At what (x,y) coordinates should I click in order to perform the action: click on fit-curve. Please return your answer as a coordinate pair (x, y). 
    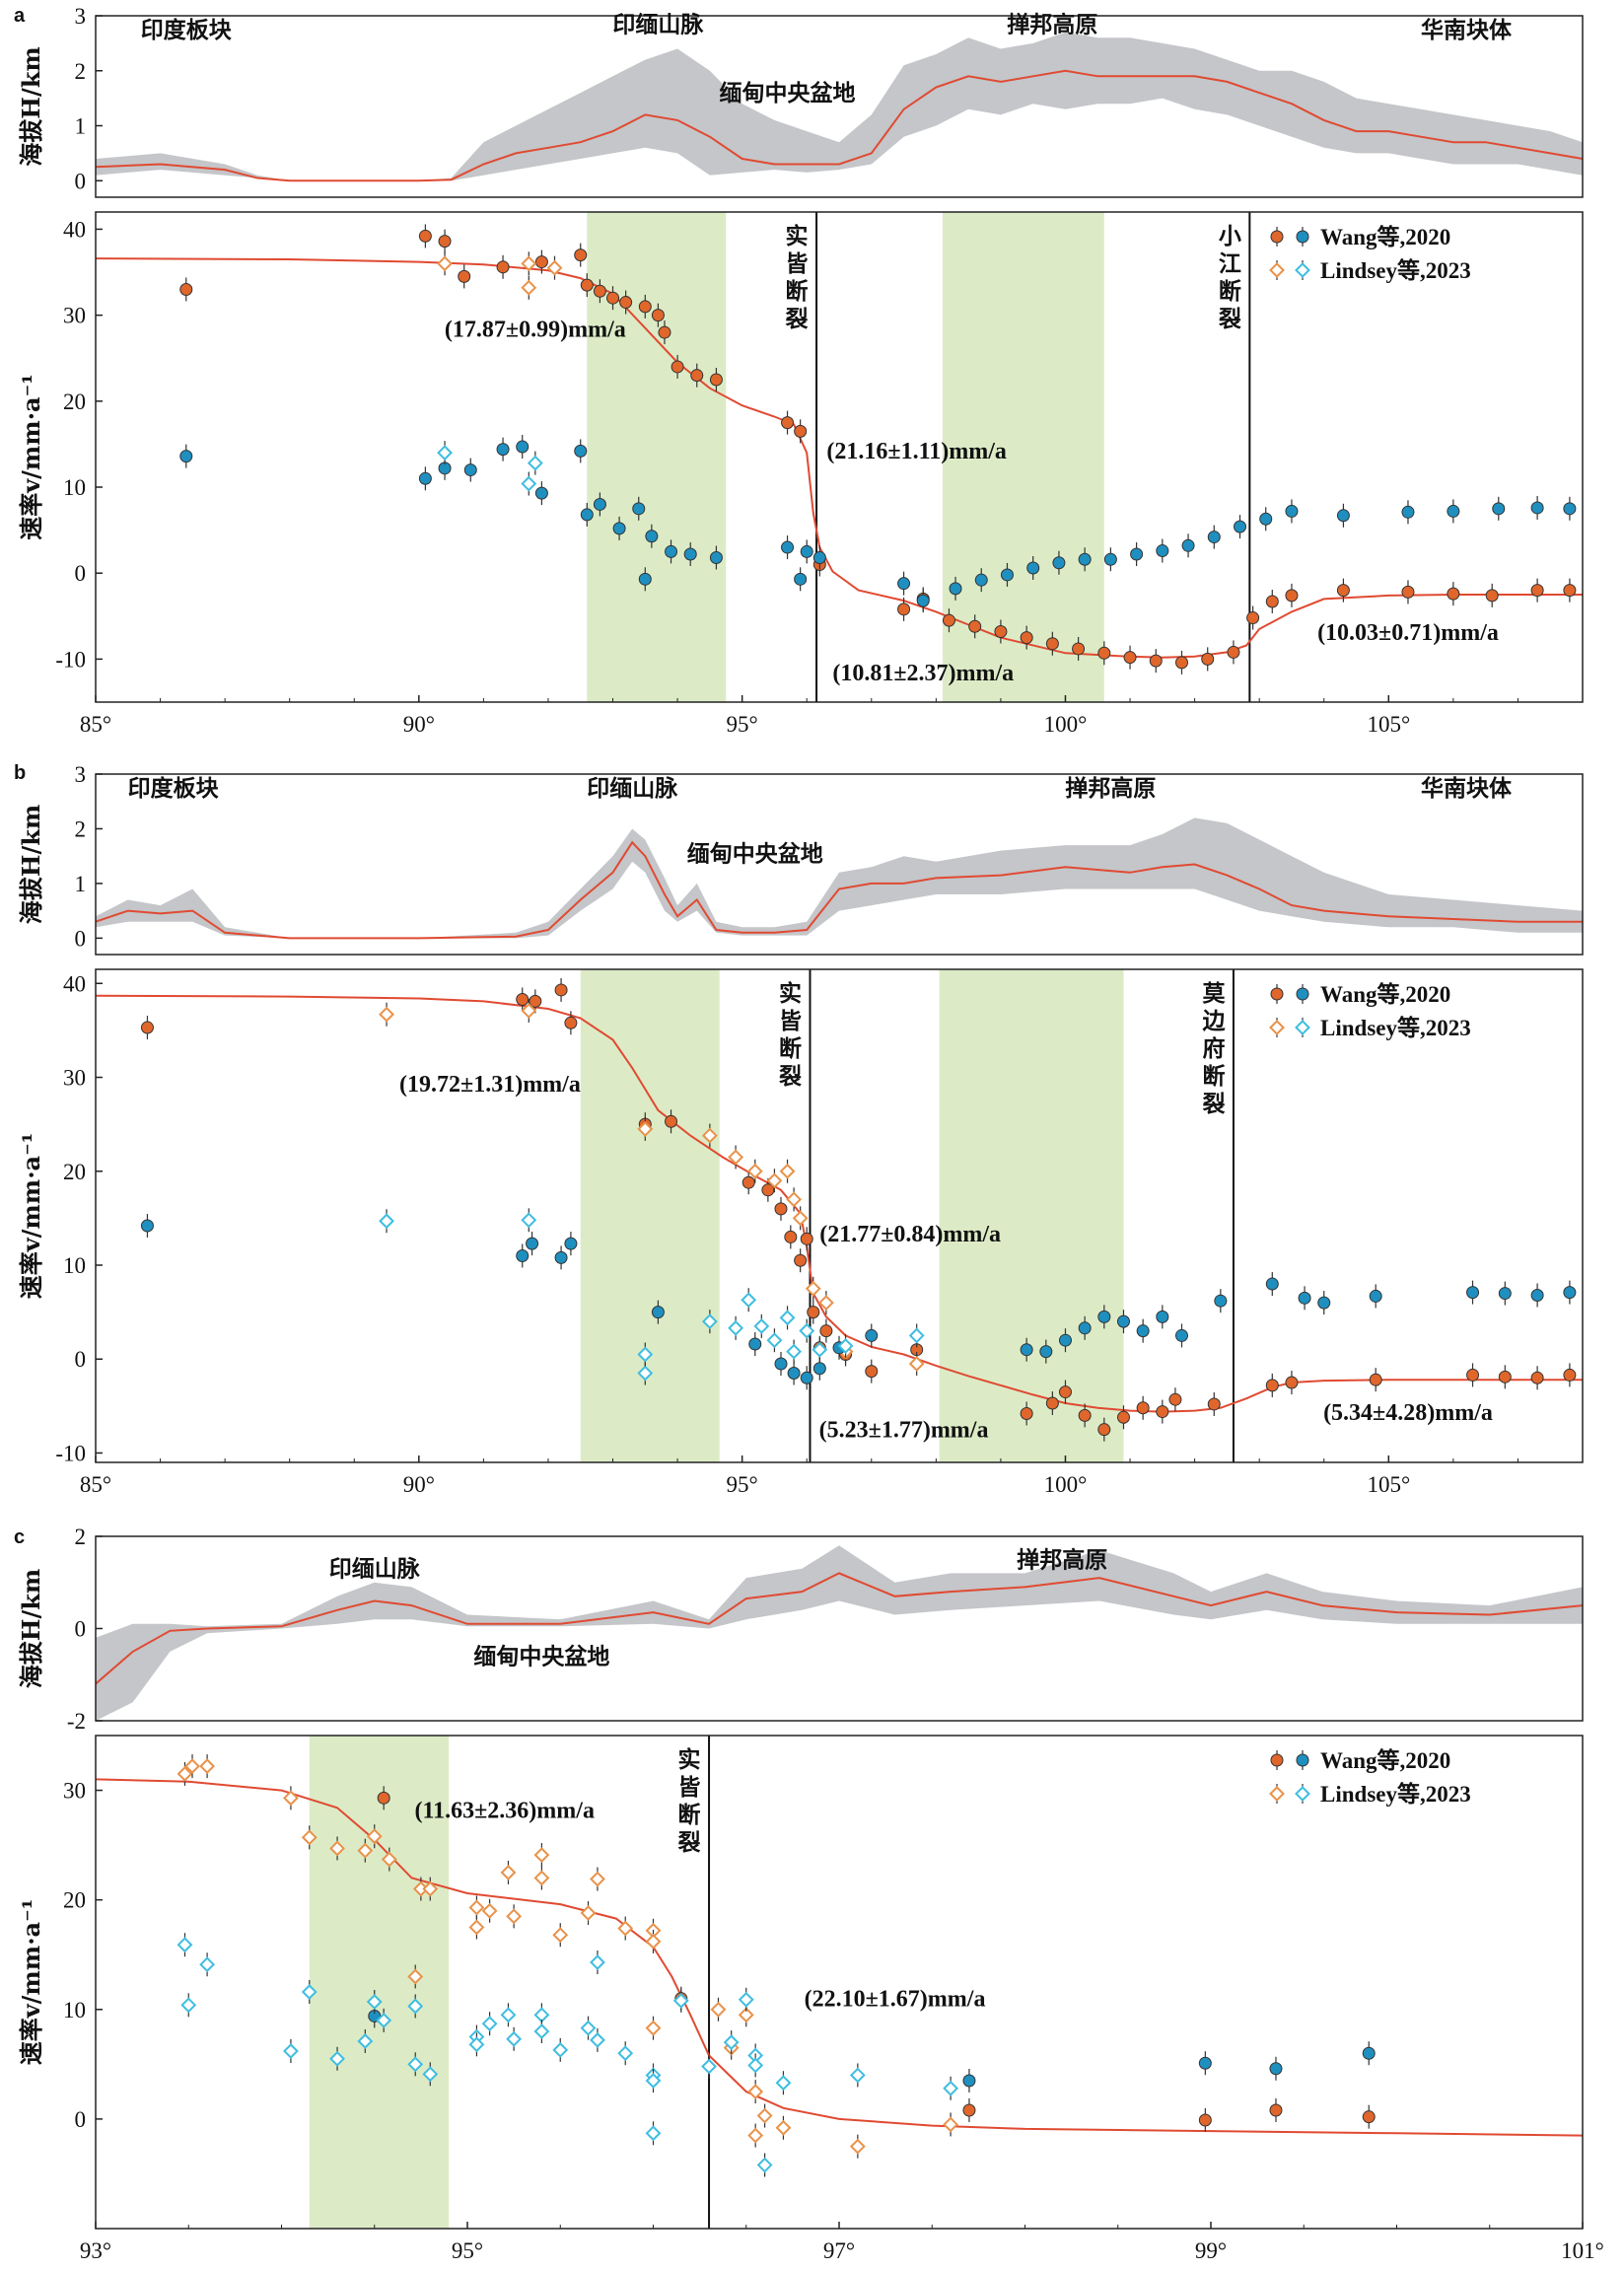
    Looking at the image, I should click on (840, 1957).